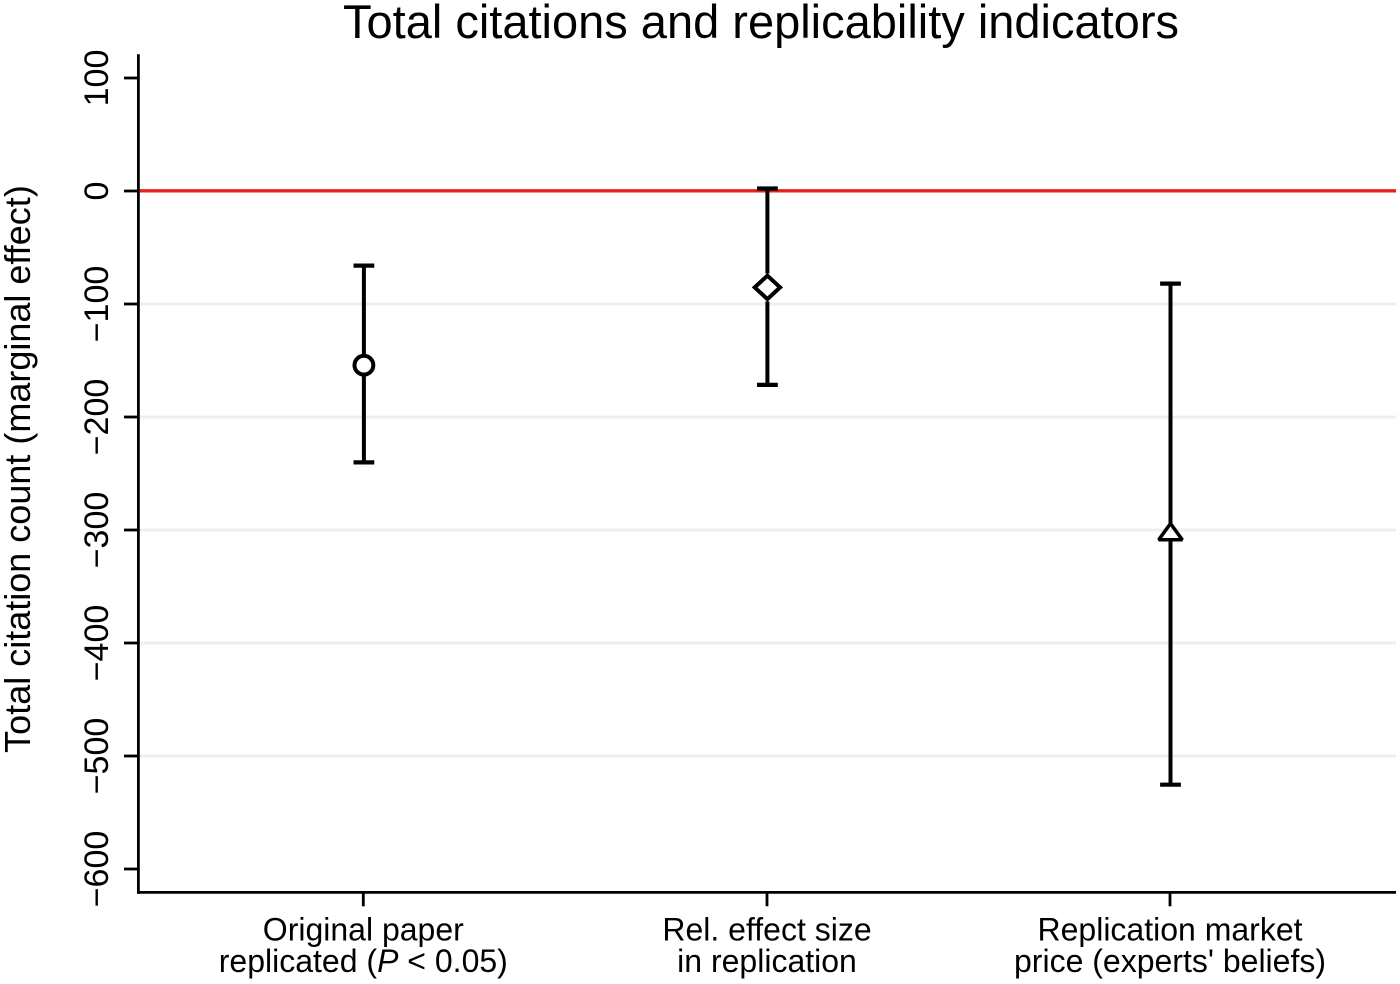 This screenshot has height=984, width=1400. What do you see at coordinates (97, 304) in the screenshot?
I see `svg-text: −100` at bounding box center [97, 304].